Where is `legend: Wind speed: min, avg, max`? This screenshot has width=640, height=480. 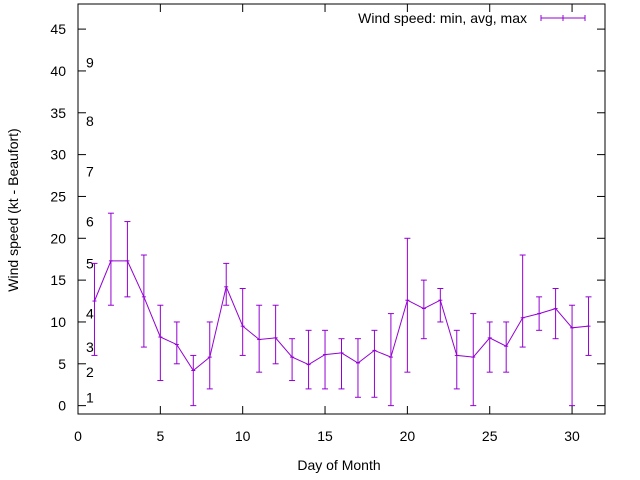
legend: Wind speed: min, avg, max is located at coordinates (472, 18).